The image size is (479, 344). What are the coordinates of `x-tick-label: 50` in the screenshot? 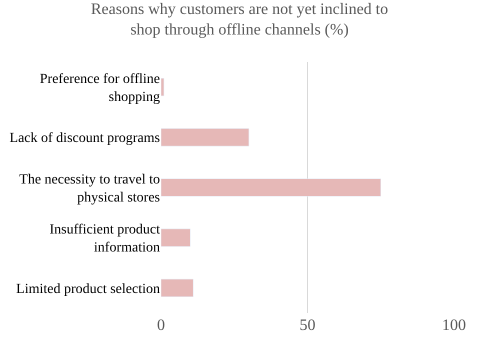 It's located at (308, 325).